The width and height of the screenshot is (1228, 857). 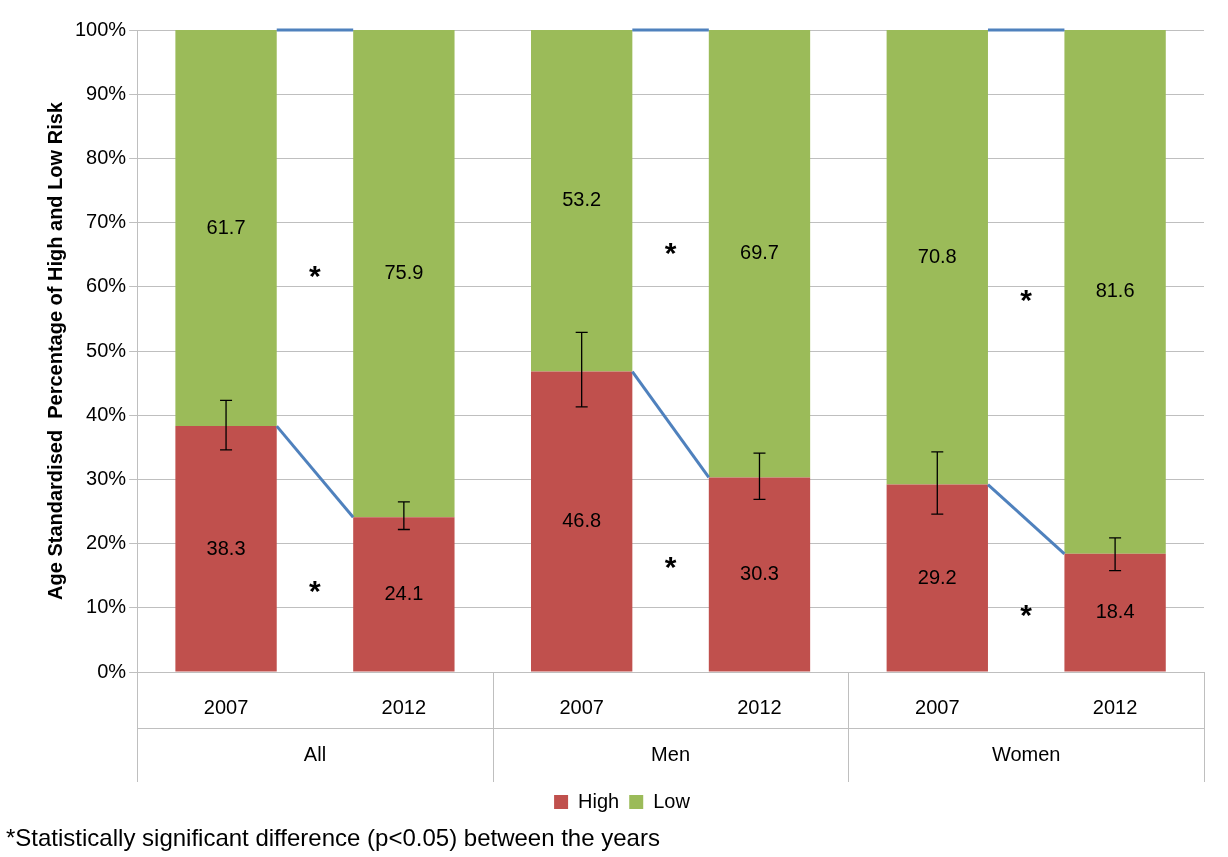 I want to click on data-label: 38.3, so click(x=226, y=547).